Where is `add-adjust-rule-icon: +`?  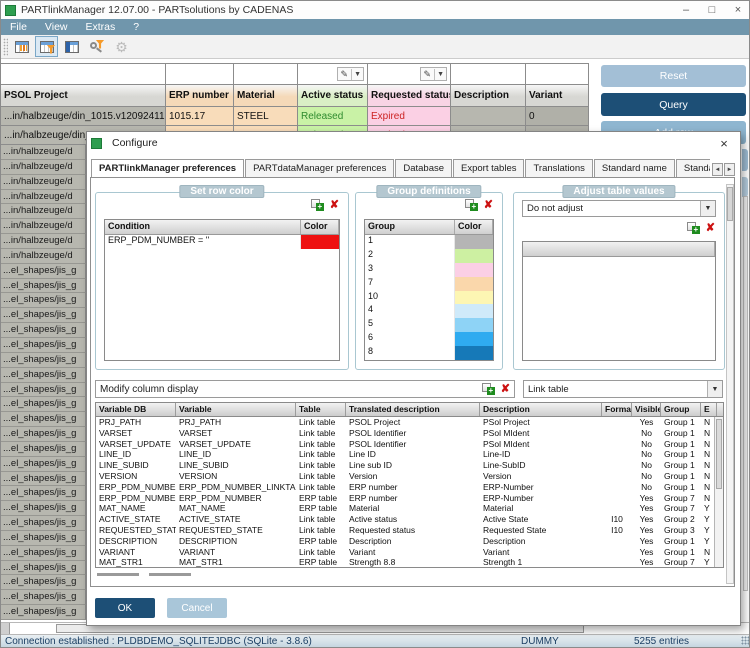
add-adjust-rule-icon: + is located at coordinates (693, 228).